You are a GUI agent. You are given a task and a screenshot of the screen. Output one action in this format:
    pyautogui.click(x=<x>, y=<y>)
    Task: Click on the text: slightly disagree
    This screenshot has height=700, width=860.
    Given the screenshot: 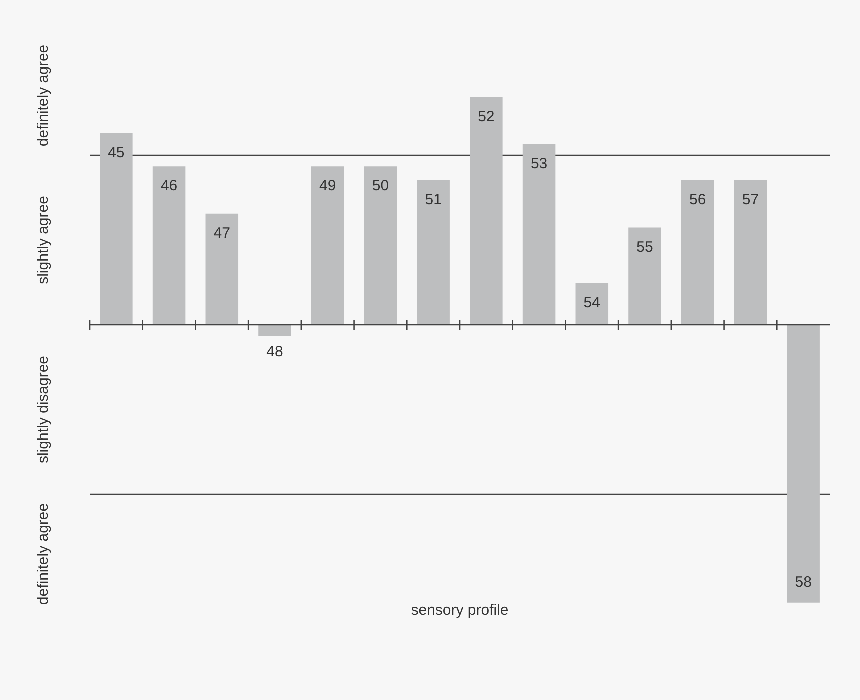 What is the action you would take?
    pyautogui.click(x=43, y=410)
    